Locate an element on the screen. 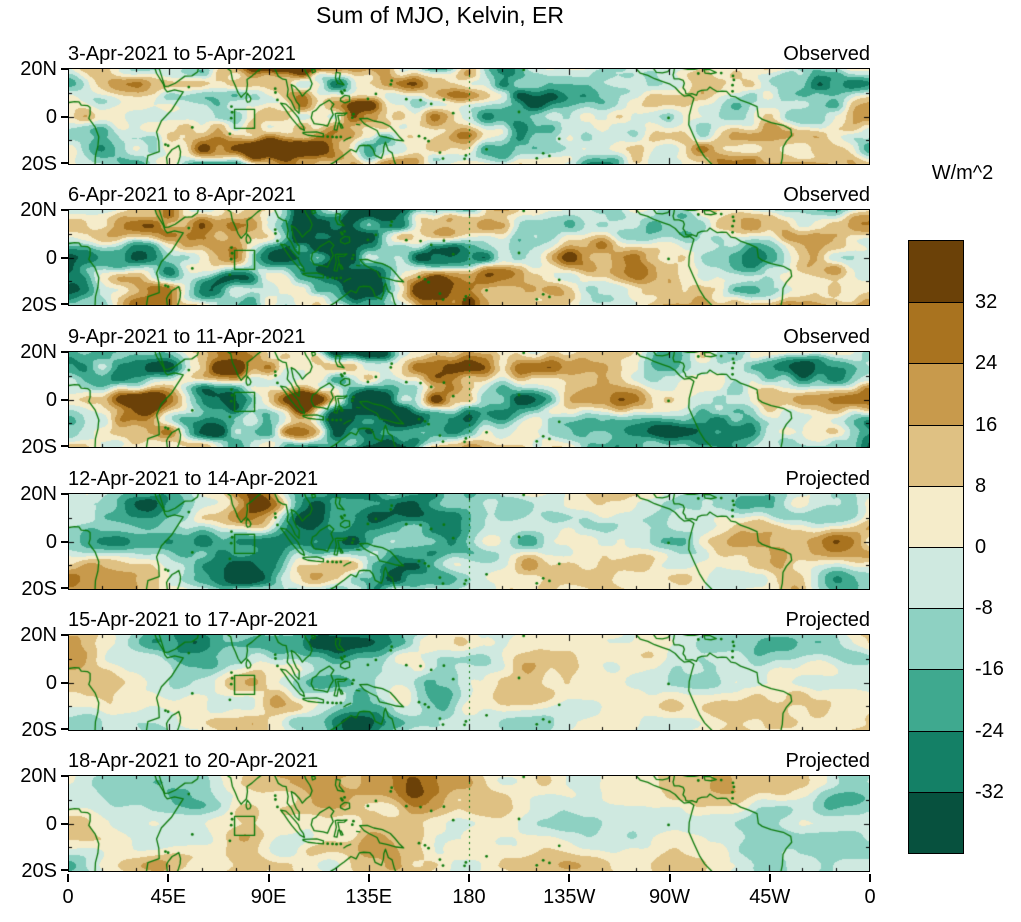 This screenshot has height=922, width=1021. panel-header: 12-Apr-2021 to 14-Apr-2021 Projected is located at coordinates (469, 480).